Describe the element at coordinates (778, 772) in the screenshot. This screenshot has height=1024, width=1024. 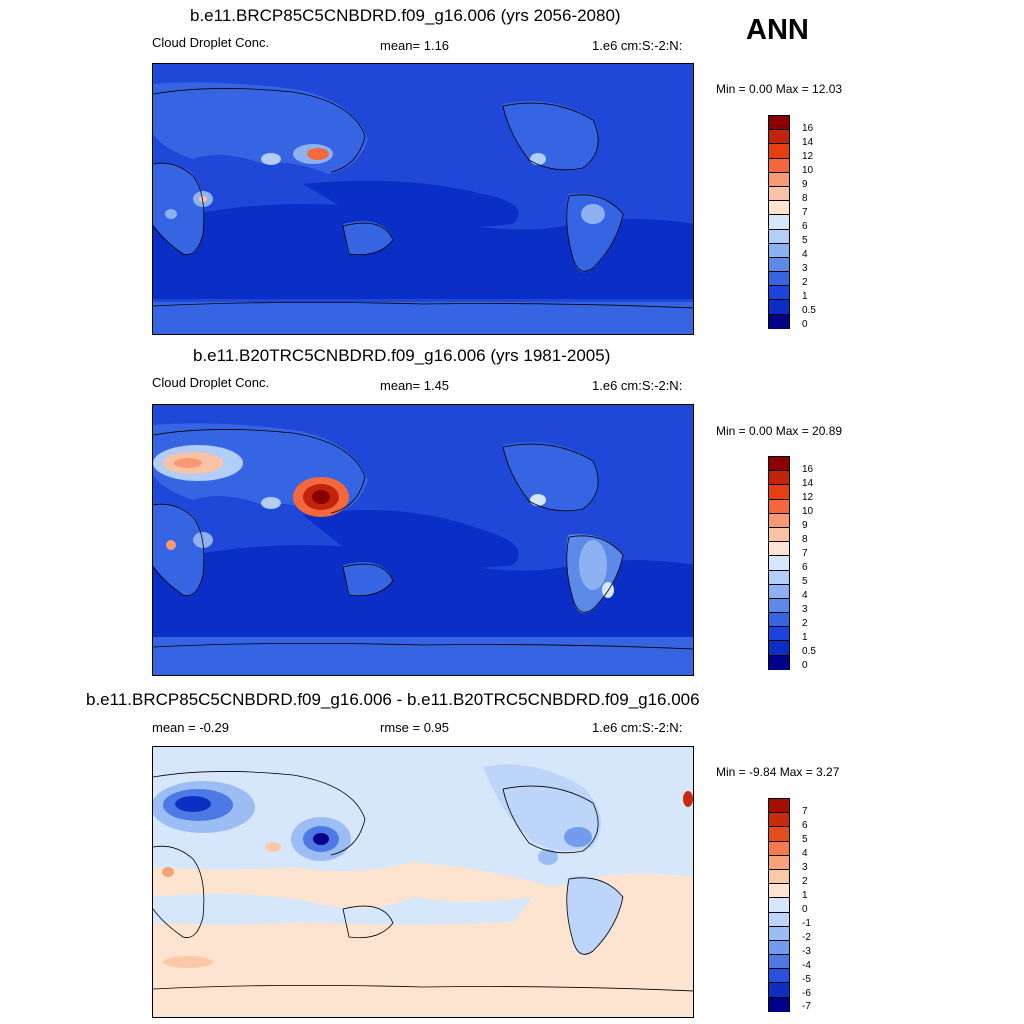
I see `panel-3-minmax: Min = -9.84 Max = 3.27` at that location.